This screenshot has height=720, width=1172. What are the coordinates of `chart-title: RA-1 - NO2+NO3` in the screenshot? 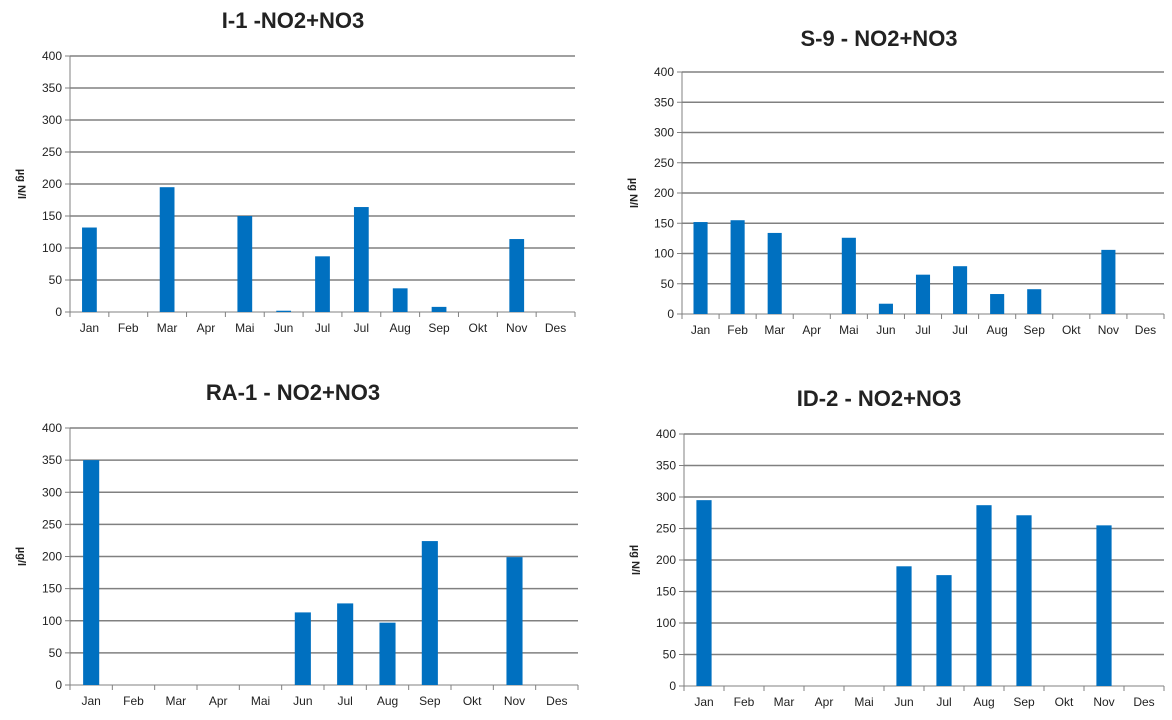 It's located at (293, 392).